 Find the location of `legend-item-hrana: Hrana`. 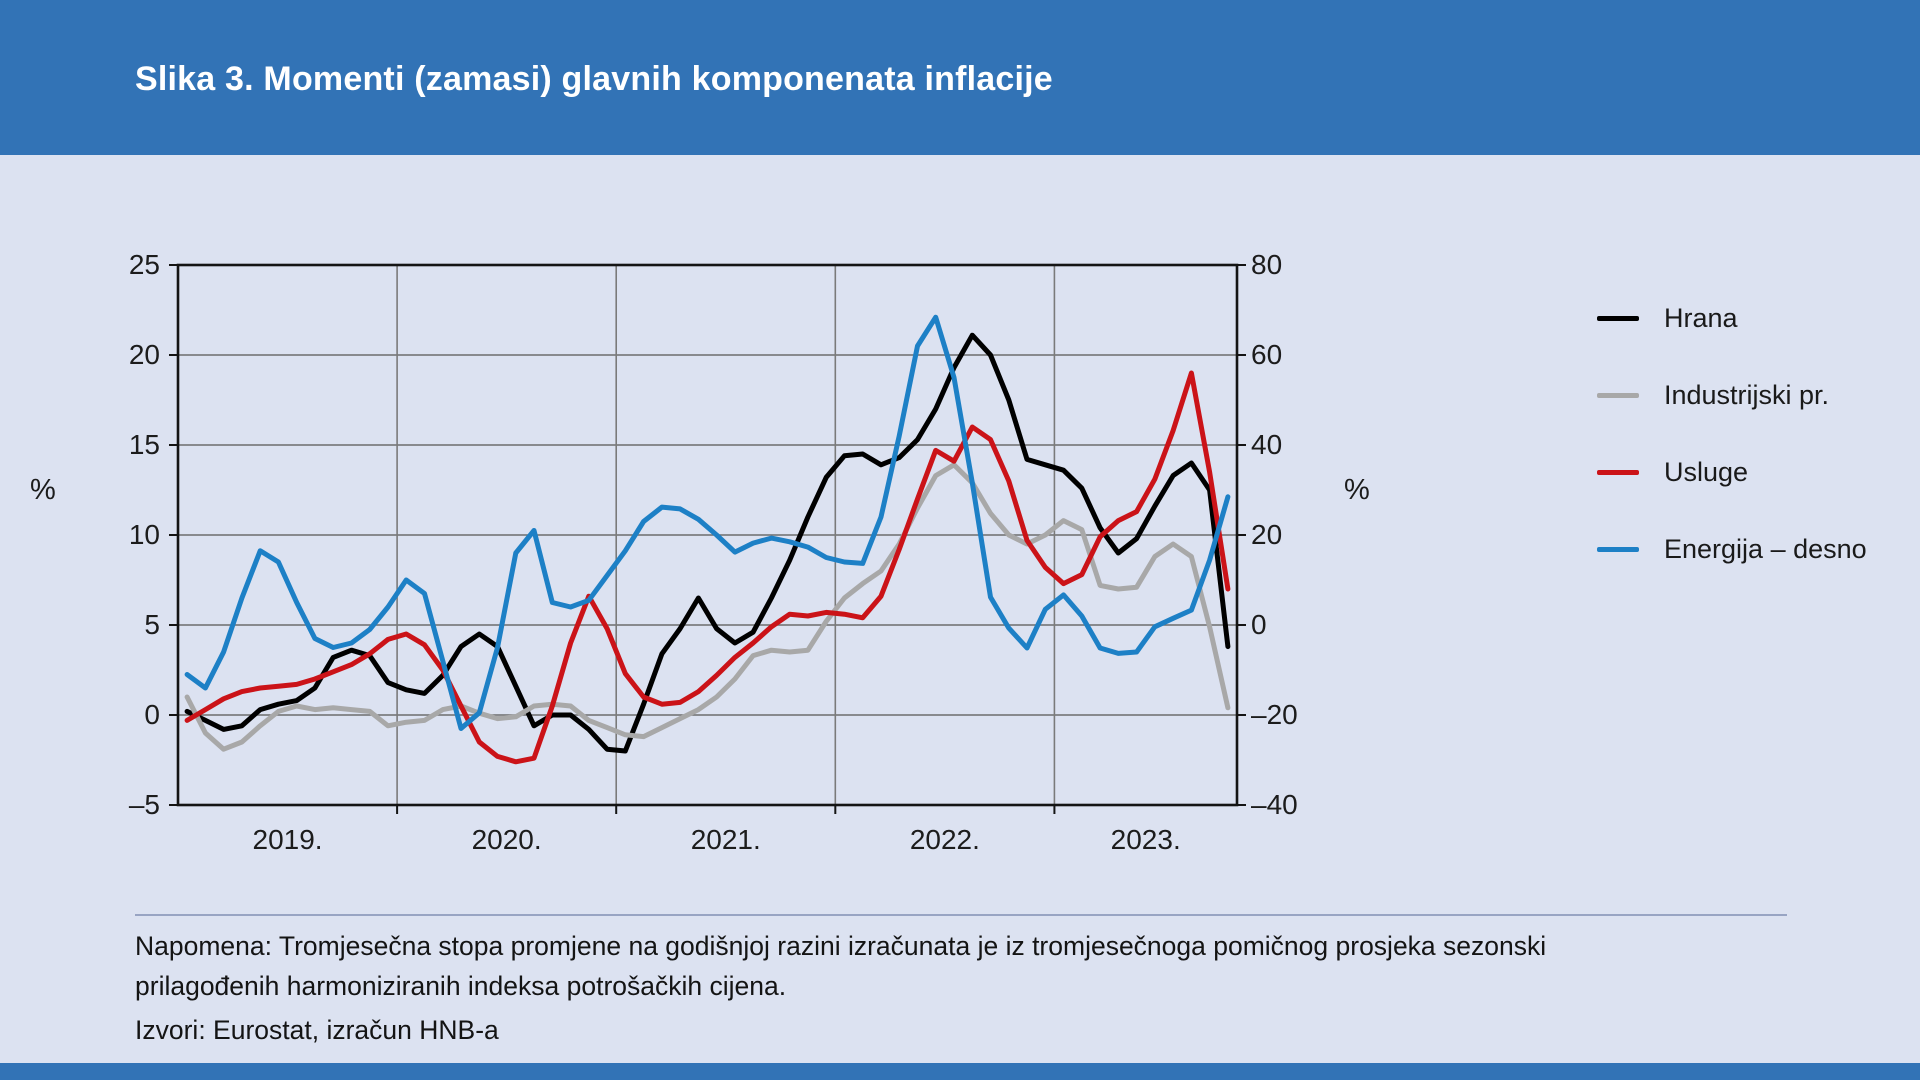

legend-item-hrana: Hrana is located at coordinates (1732, 318).